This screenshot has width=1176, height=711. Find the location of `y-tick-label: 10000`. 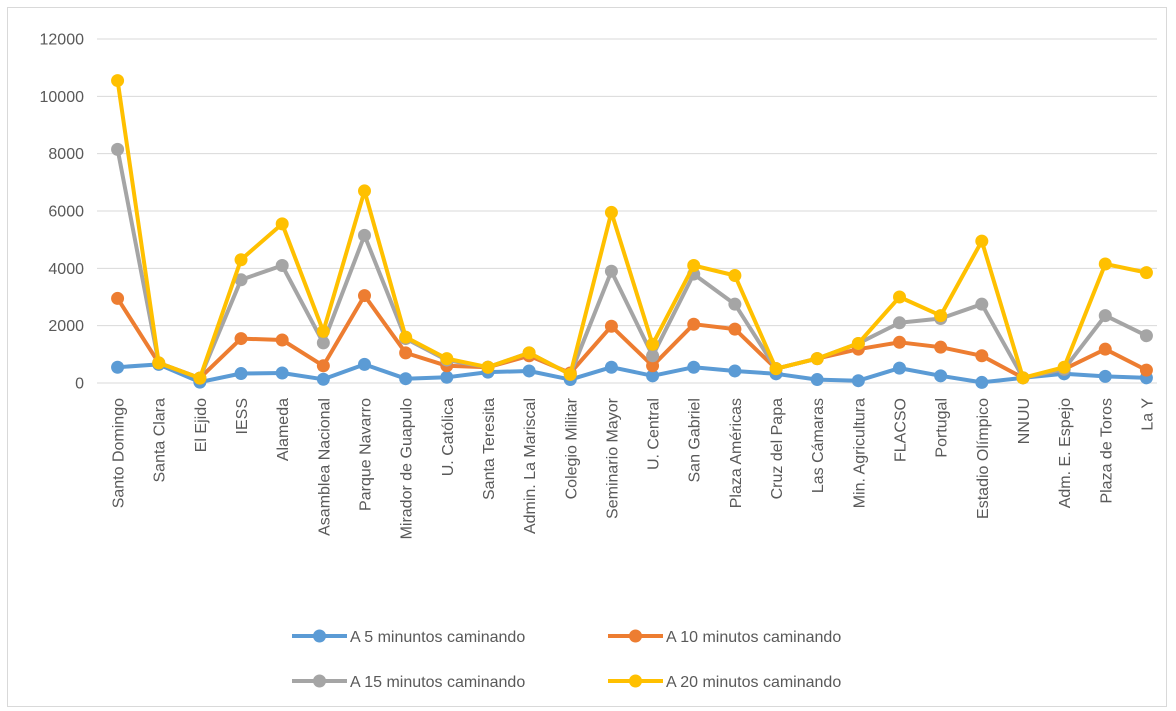

y-tick-label: 10000 is located at coordinates (62, 97).